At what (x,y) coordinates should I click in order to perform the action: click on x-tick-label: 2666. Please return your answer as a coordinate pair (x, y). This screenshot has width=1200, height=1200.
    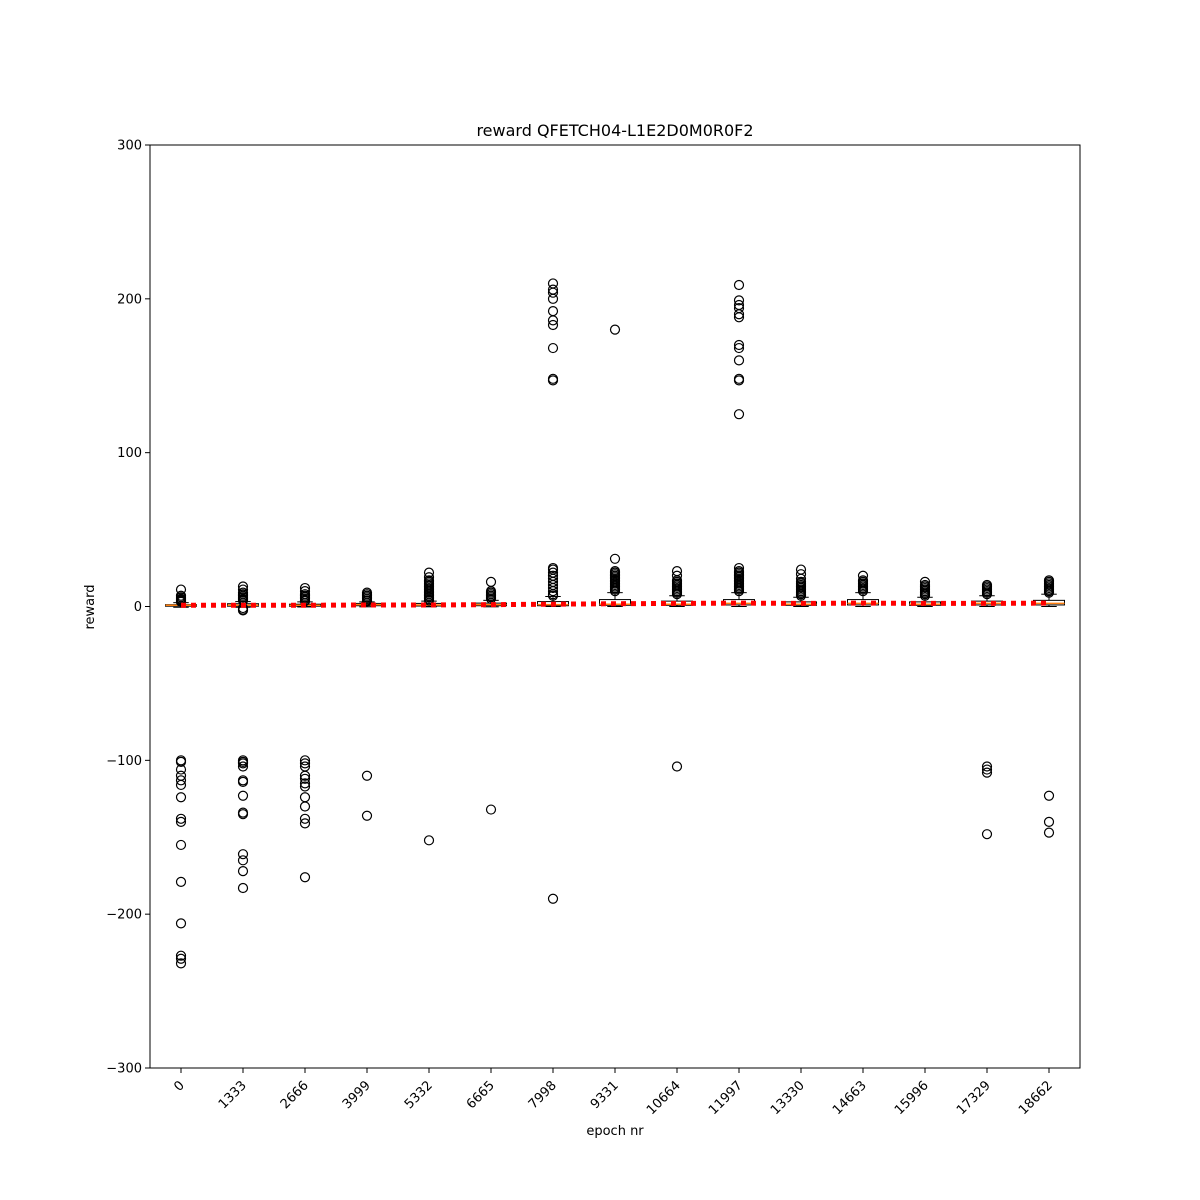
    Looking at the image, I should click on (295, 1095).